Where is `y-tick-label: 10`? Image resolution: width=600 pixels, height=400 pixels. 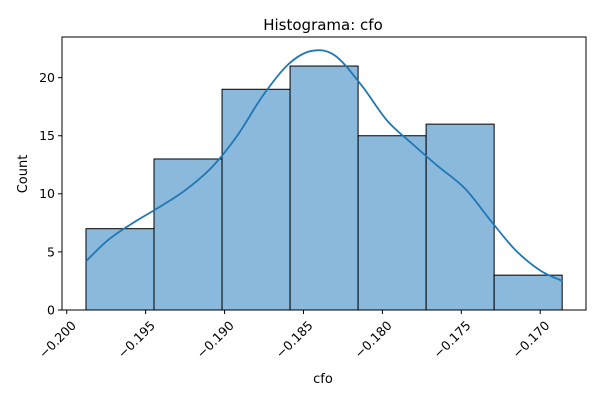
y-tick-label: 10 is located at coordinates (47, 193).